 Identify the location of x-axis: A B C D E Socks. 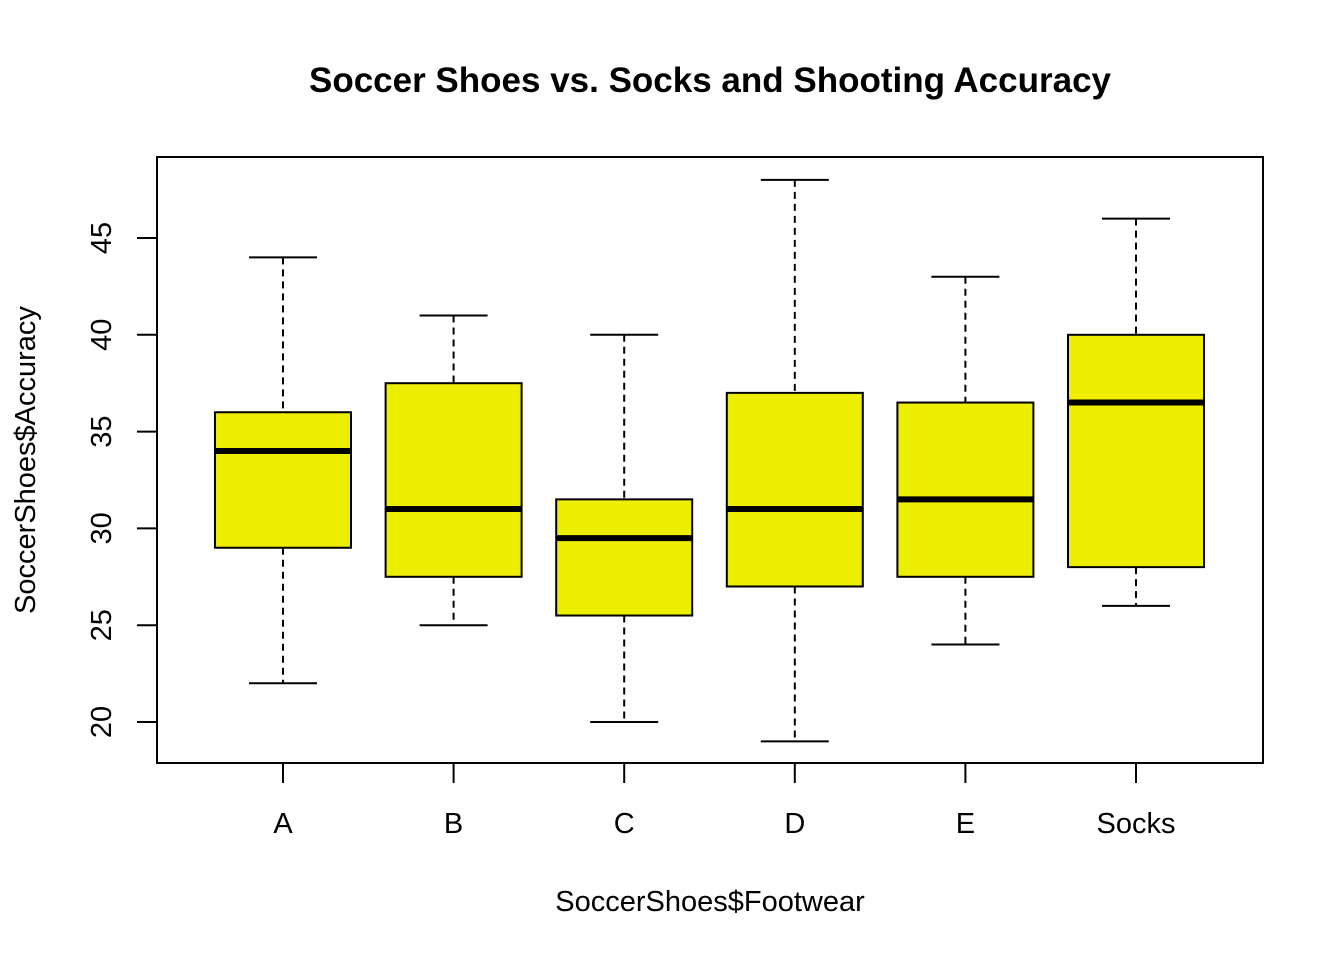
(724, 801).